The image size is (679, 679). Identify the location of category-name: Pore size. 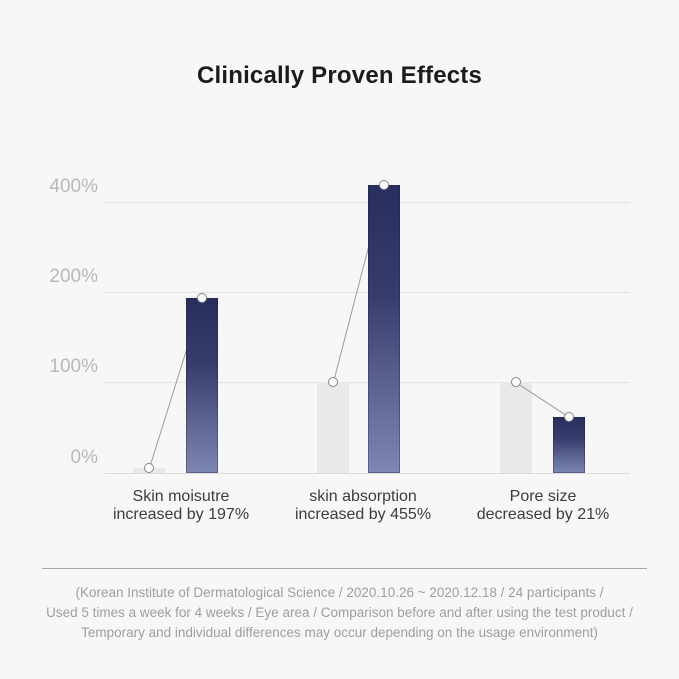
(543, 496).